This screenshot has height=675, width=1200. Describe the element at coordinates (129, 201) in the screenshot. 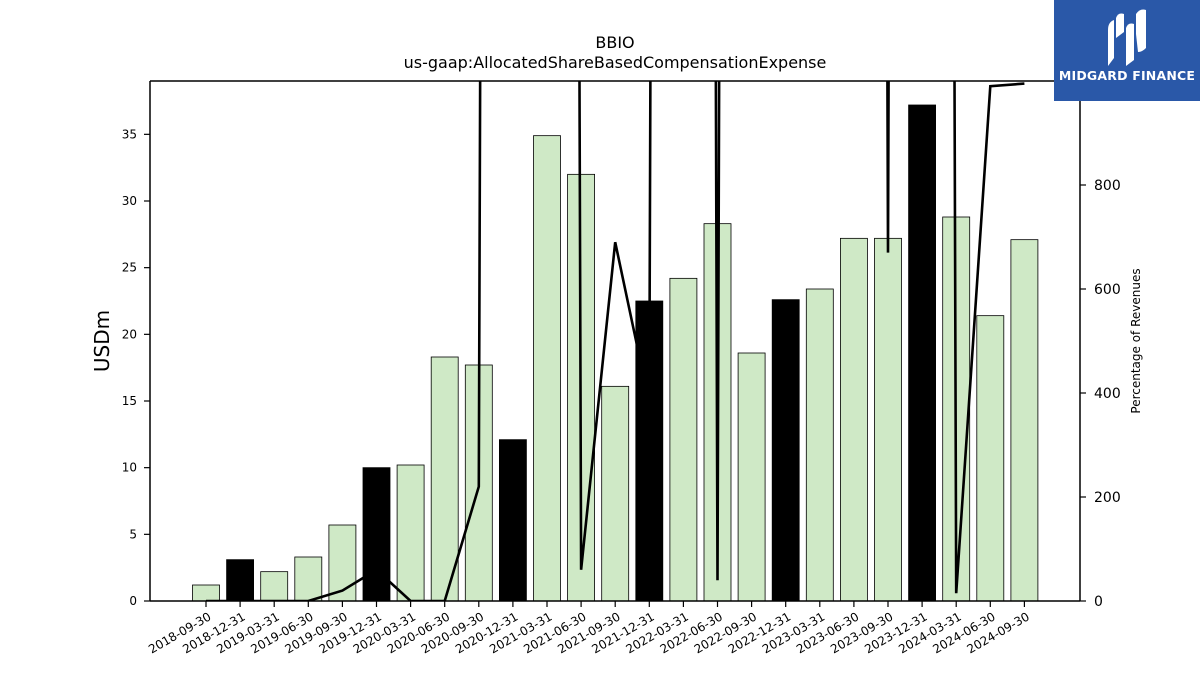

I see `y-tick-label-30: 30` at that location.